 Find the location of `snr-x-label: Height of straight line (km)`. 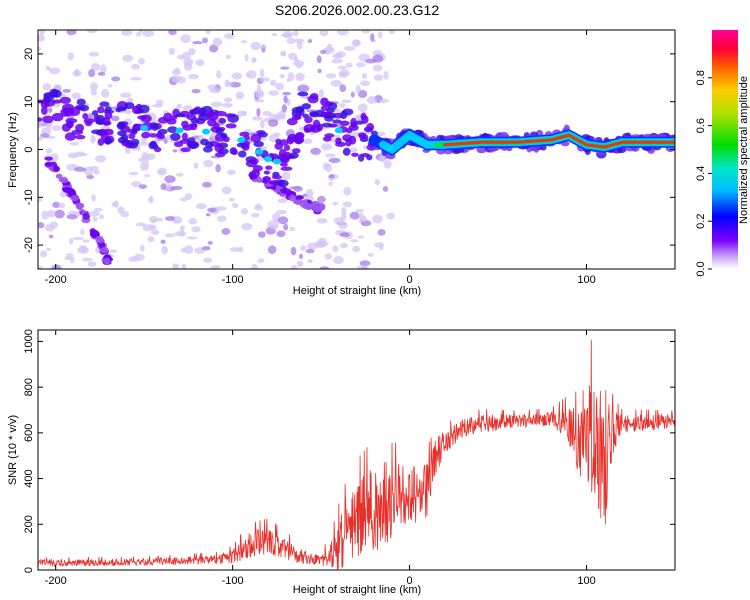

snr-x-label: Height of straight line (km) is located at coordinates (357, 590).